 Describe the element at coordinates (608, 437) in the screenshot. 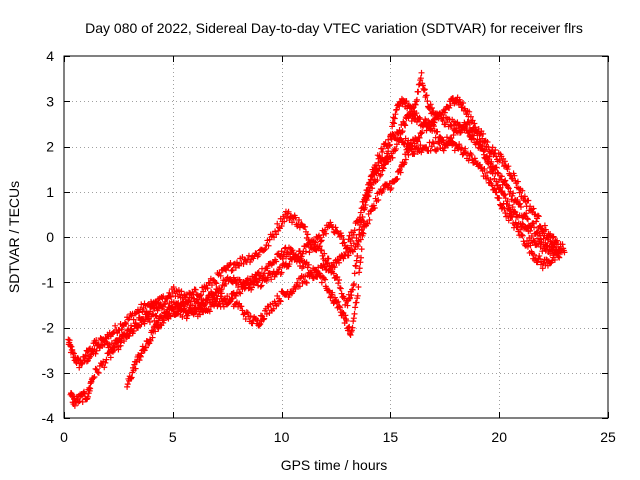

I see `x-tick-label: 25` at that location.